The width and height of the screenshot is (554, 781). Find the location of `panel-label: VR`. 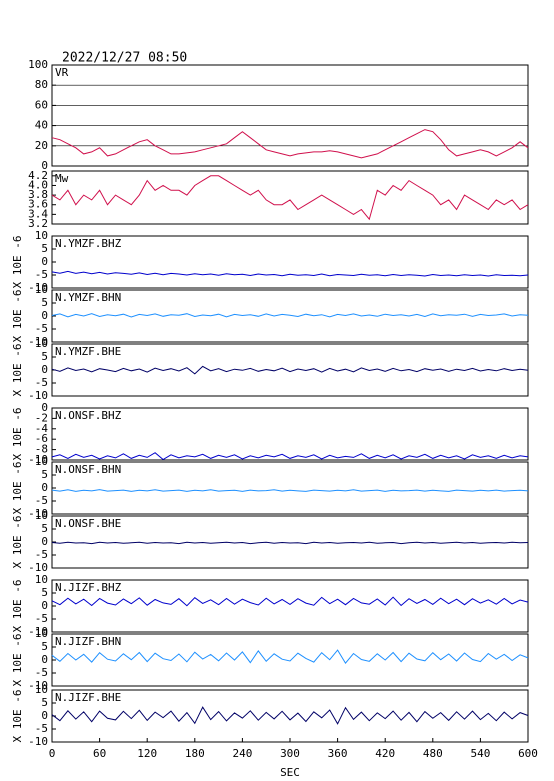

panel-label: VR is located at coordinates (62, 72).